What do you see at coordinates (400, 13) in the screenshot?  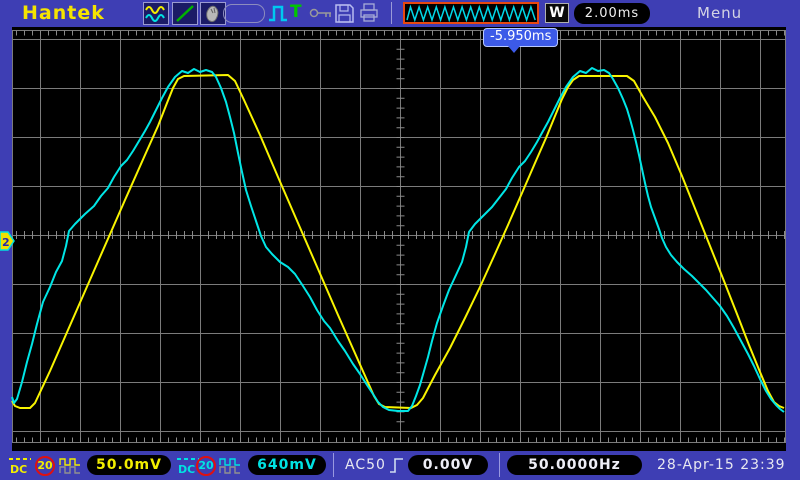 I see `header-toolbar: Hantek T` at bounding box center [400, 13].